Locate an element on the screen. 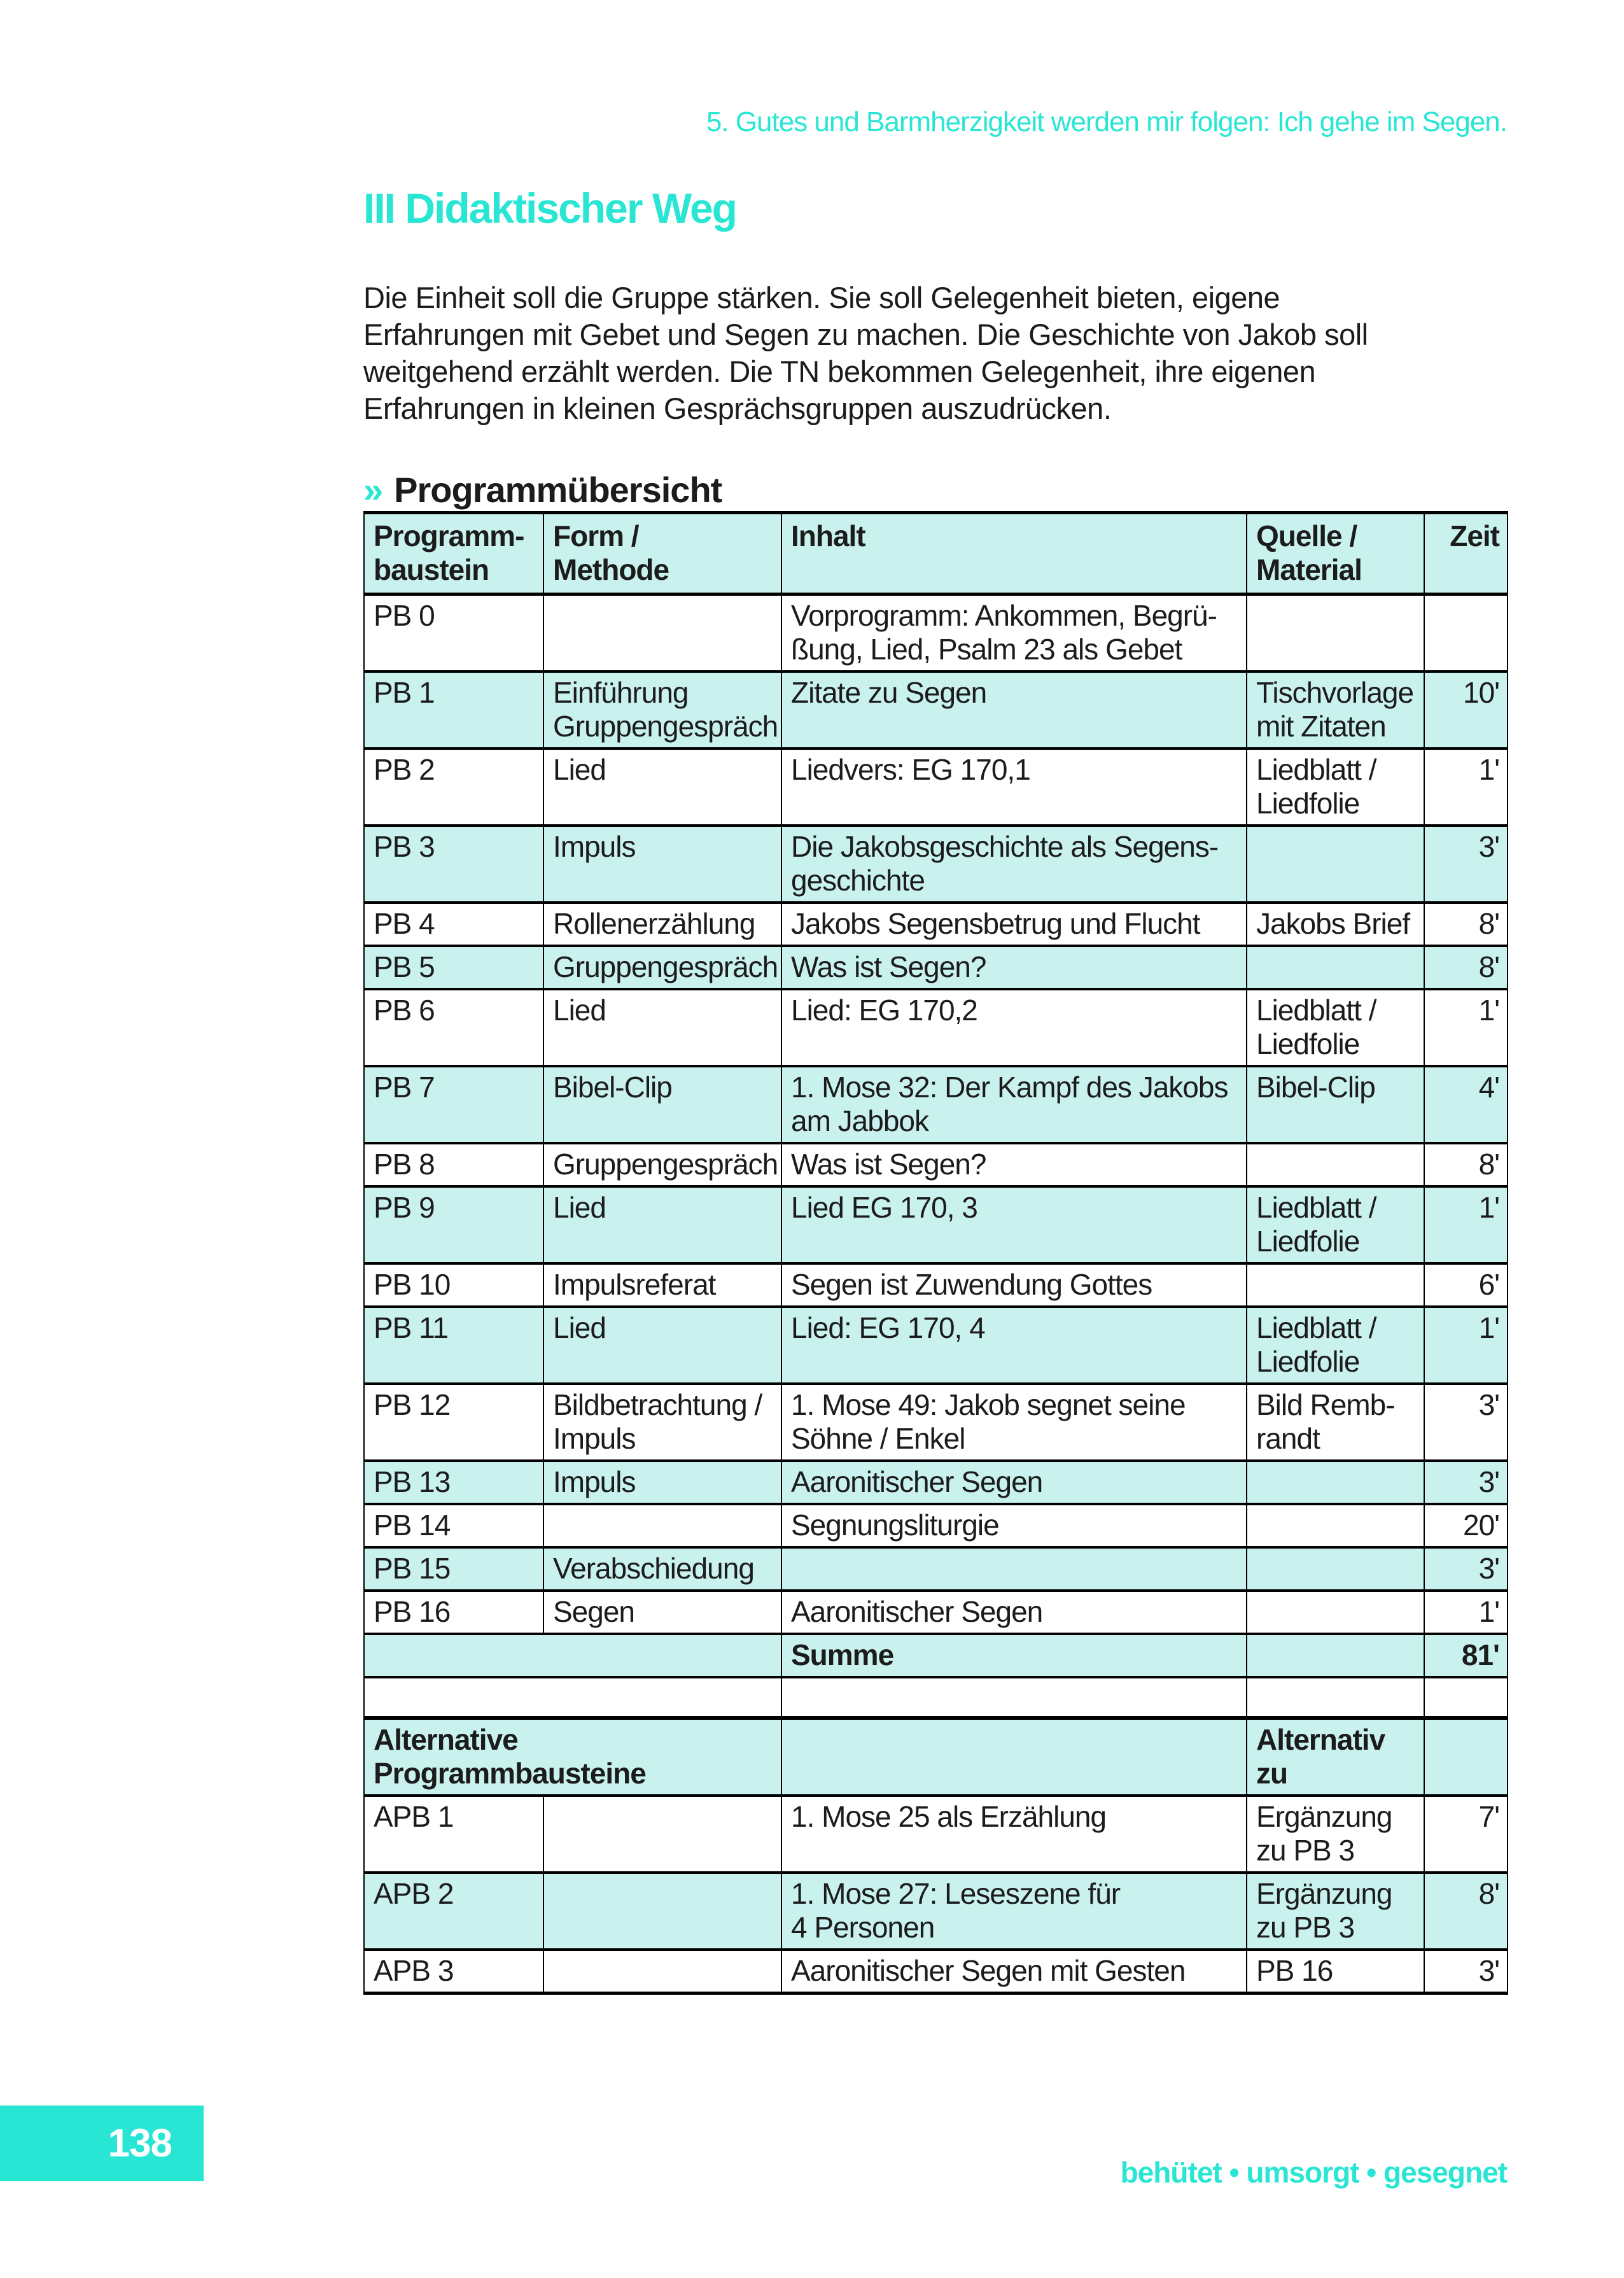  cell-id: PB 0 is located at coordinates (453, 632).